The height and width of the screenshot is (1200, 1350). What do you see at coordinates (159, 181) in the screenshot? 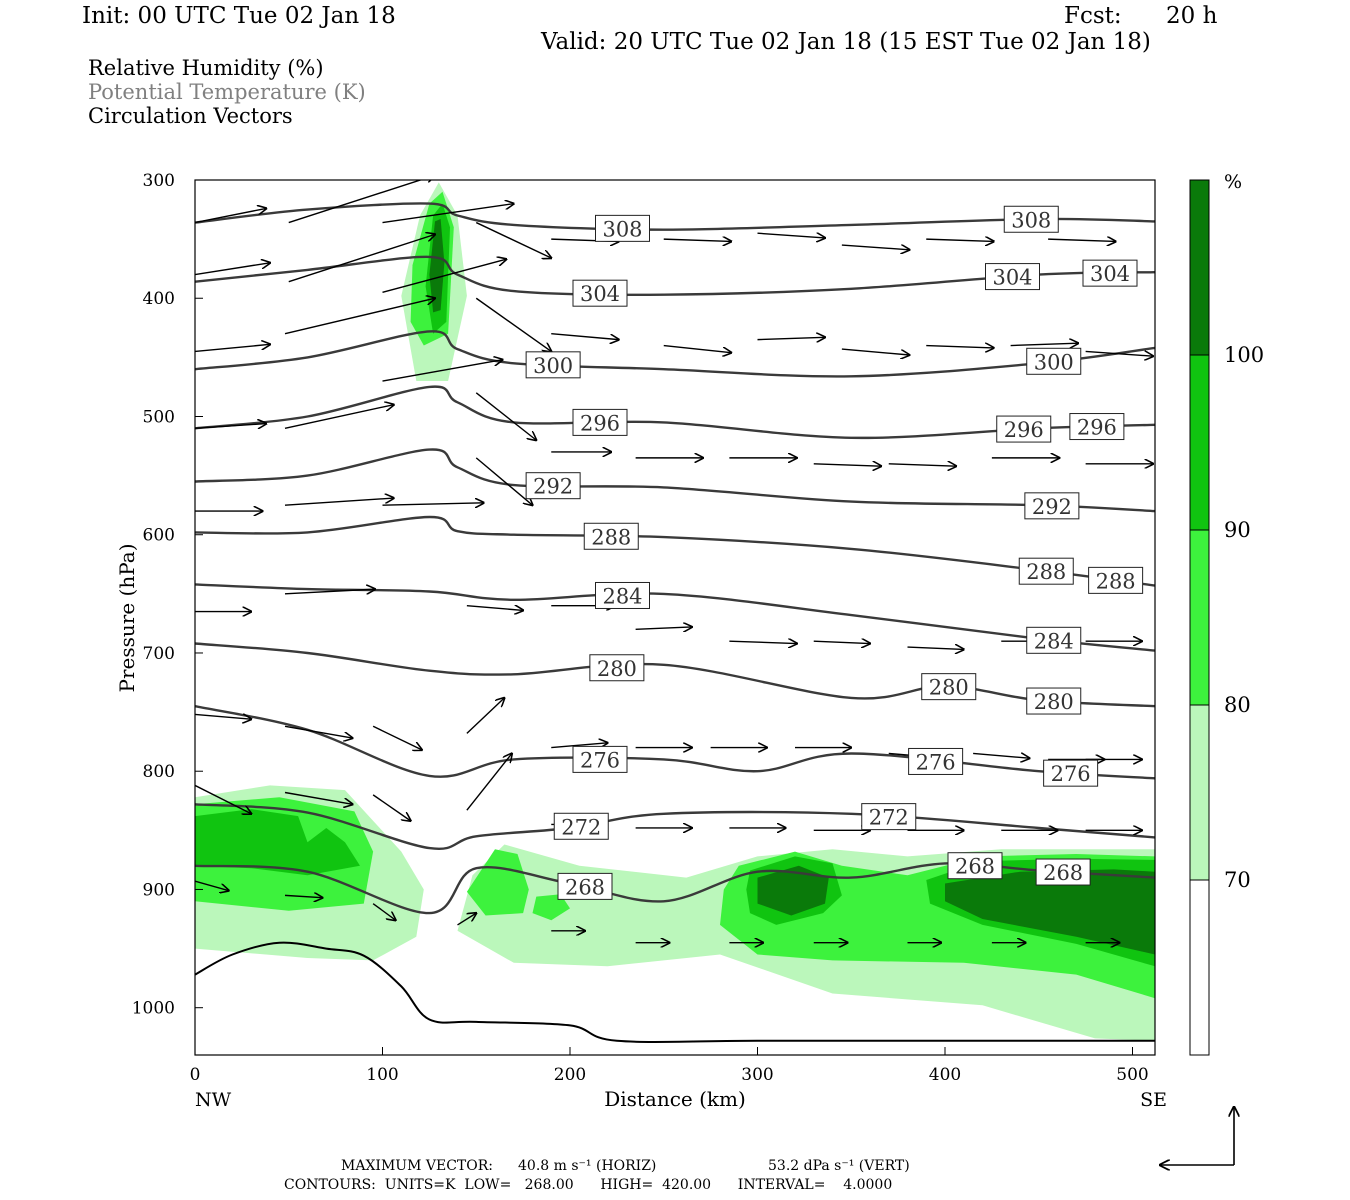
I see `y-tick-label: 300` at bounding box center [159, 181].